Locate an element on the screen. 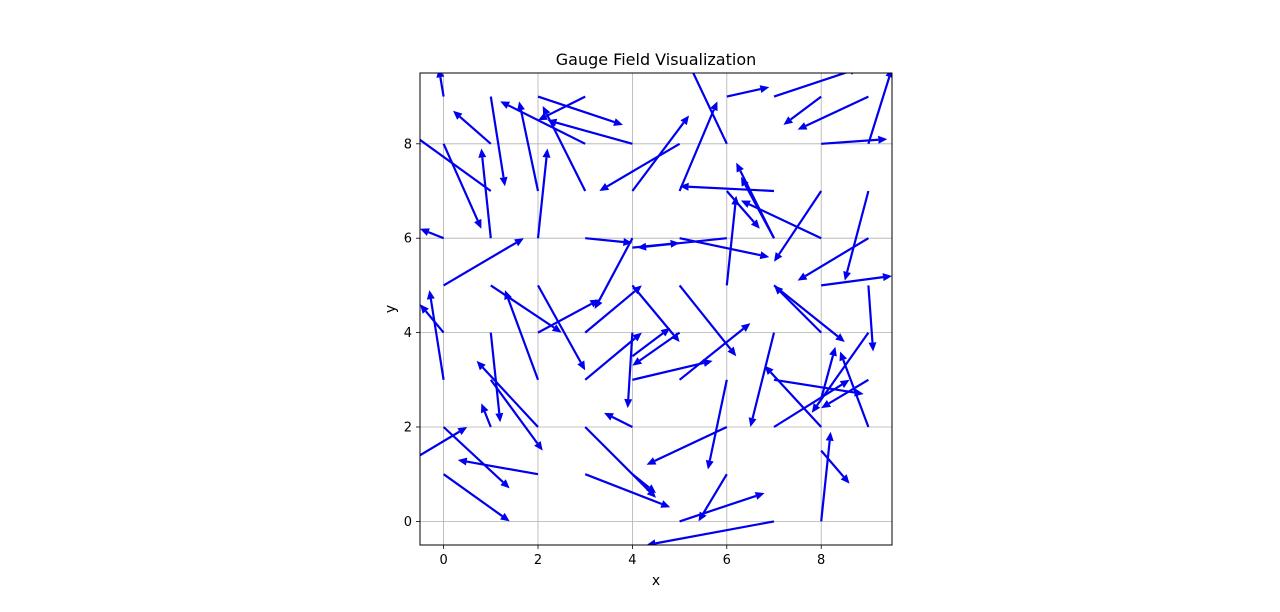  y-axis-label: y is located at coordinates (391, 309).